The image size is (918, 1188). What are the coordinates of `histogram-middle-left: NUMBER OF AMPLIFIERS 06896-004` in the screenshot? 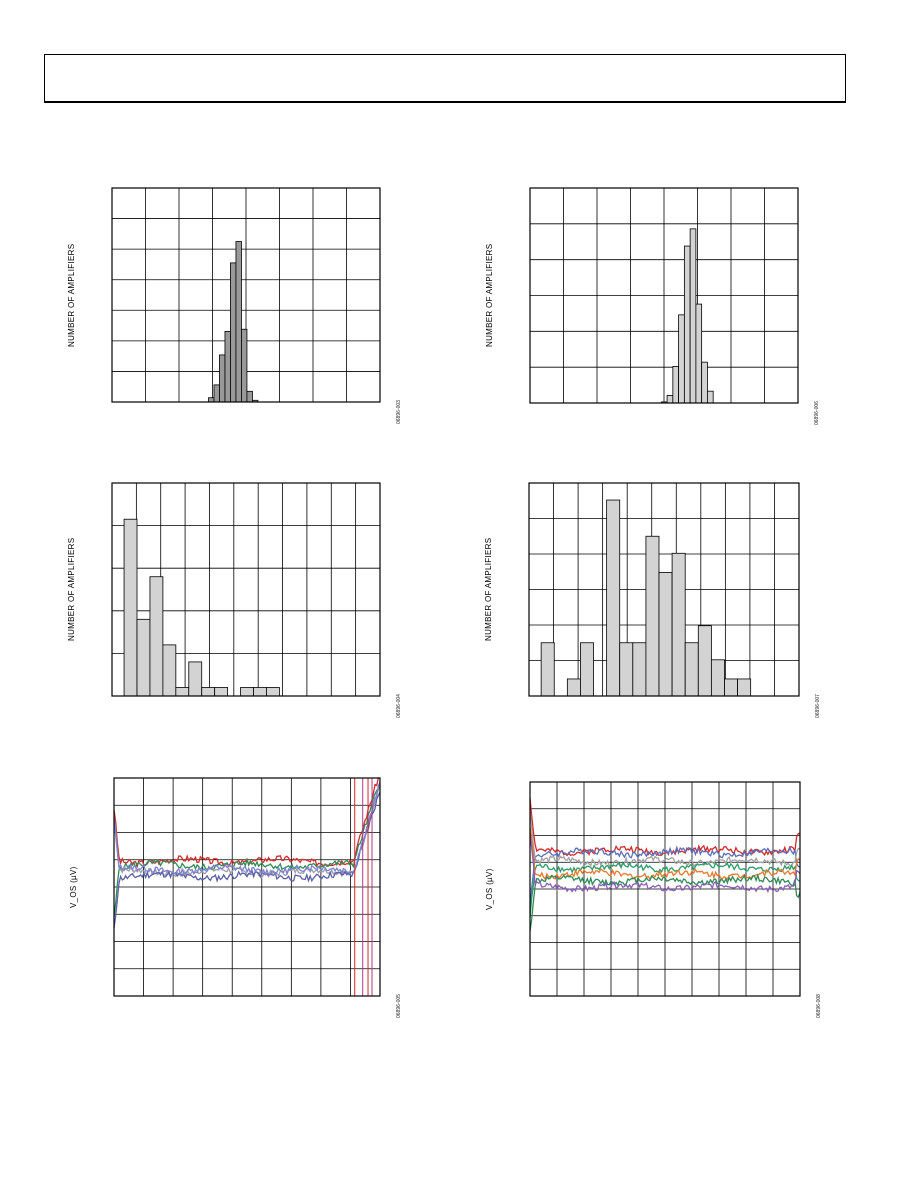 It's located at (240, 605).